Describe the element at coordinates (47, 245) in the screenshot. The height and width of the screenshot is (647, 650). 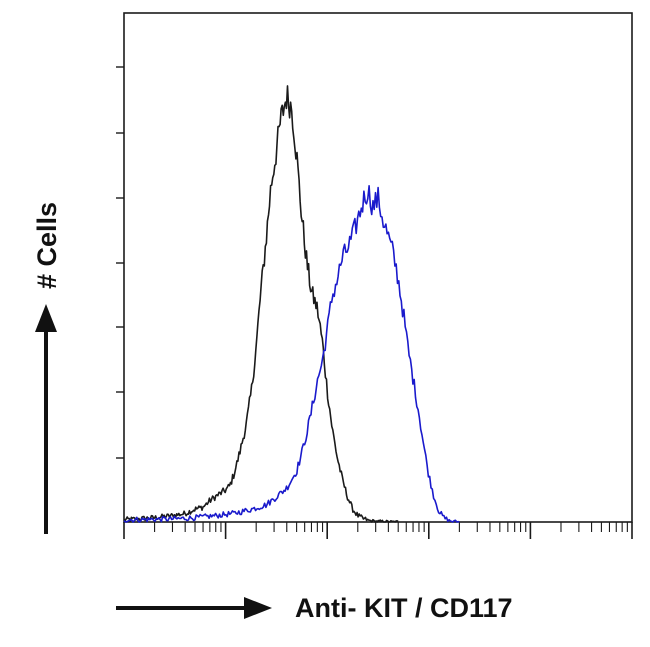
I see `y-axis-title: # Cells` at that location.